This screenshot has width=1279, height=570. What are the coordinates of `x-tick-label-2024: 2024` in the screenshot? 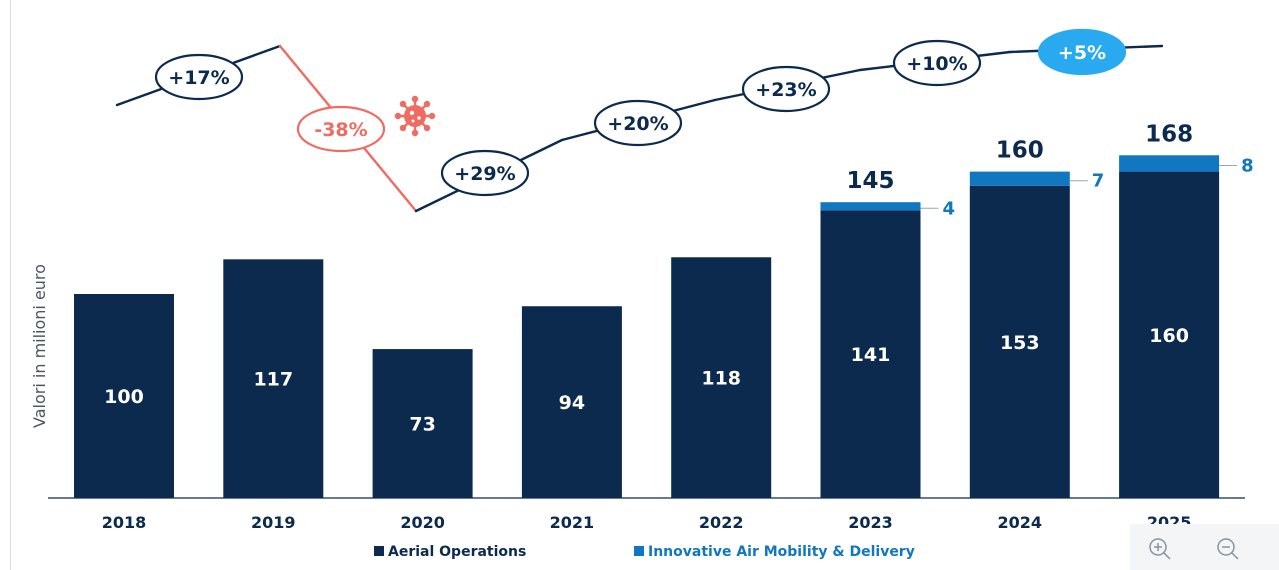 It's located at (1020, 522).